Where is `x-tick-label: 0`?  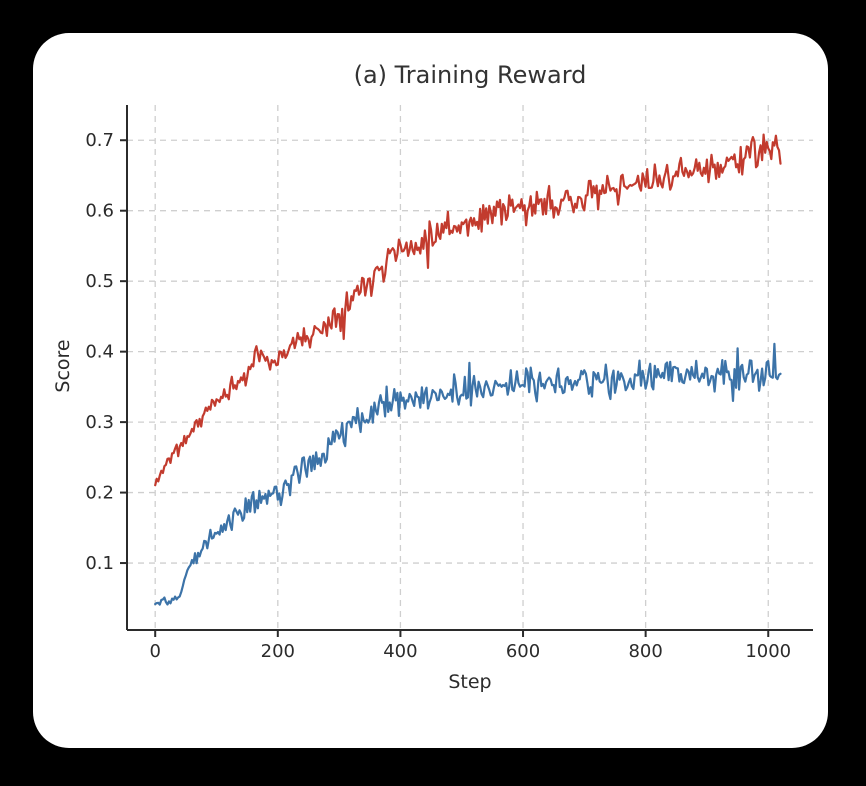 x-tick-label: 0 is located at coordinates (154, 651).